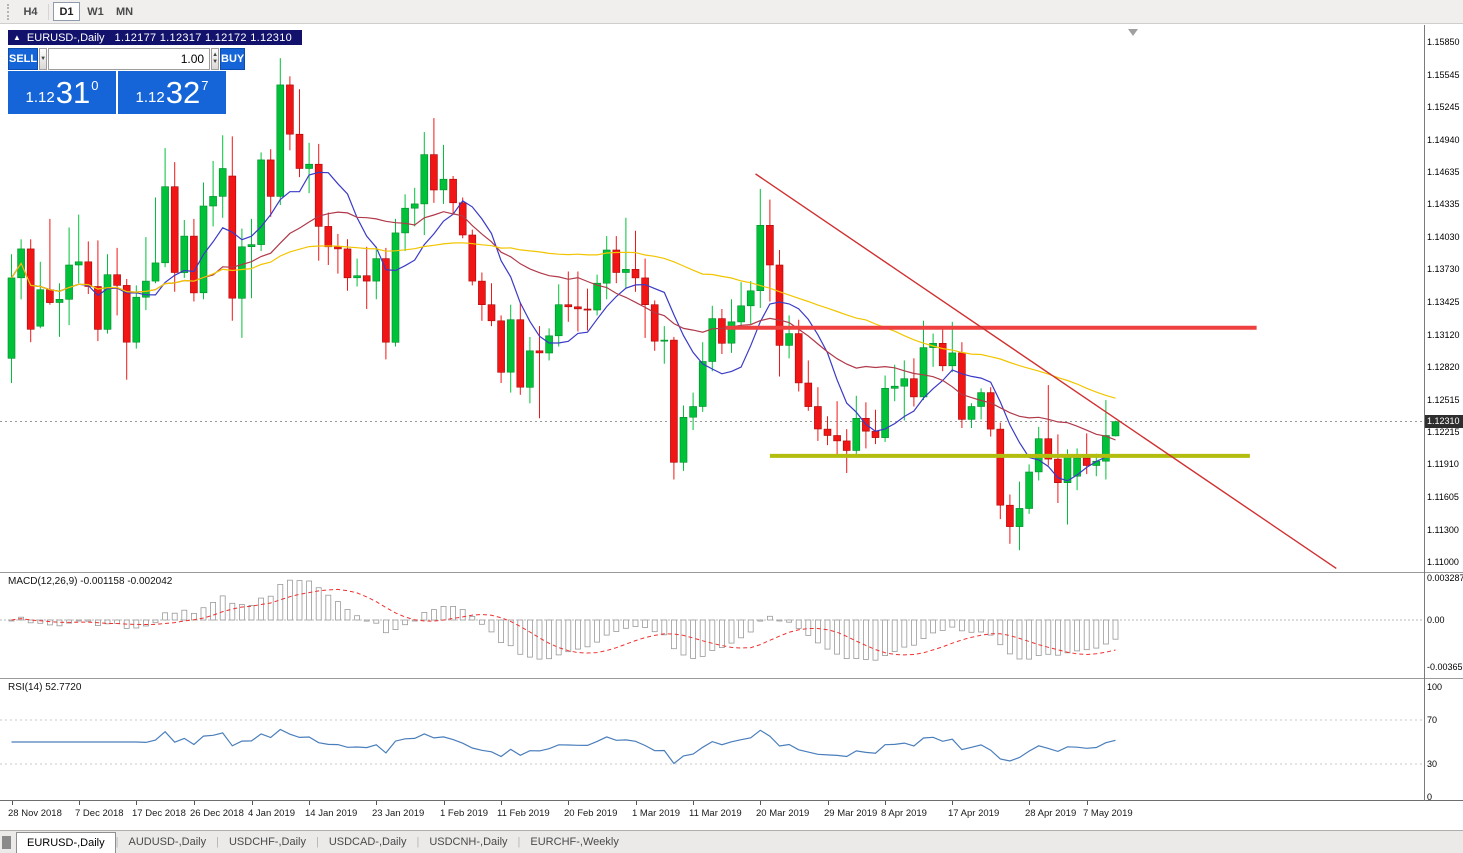  I want to click on macd-panel-area, so click(712, 625).